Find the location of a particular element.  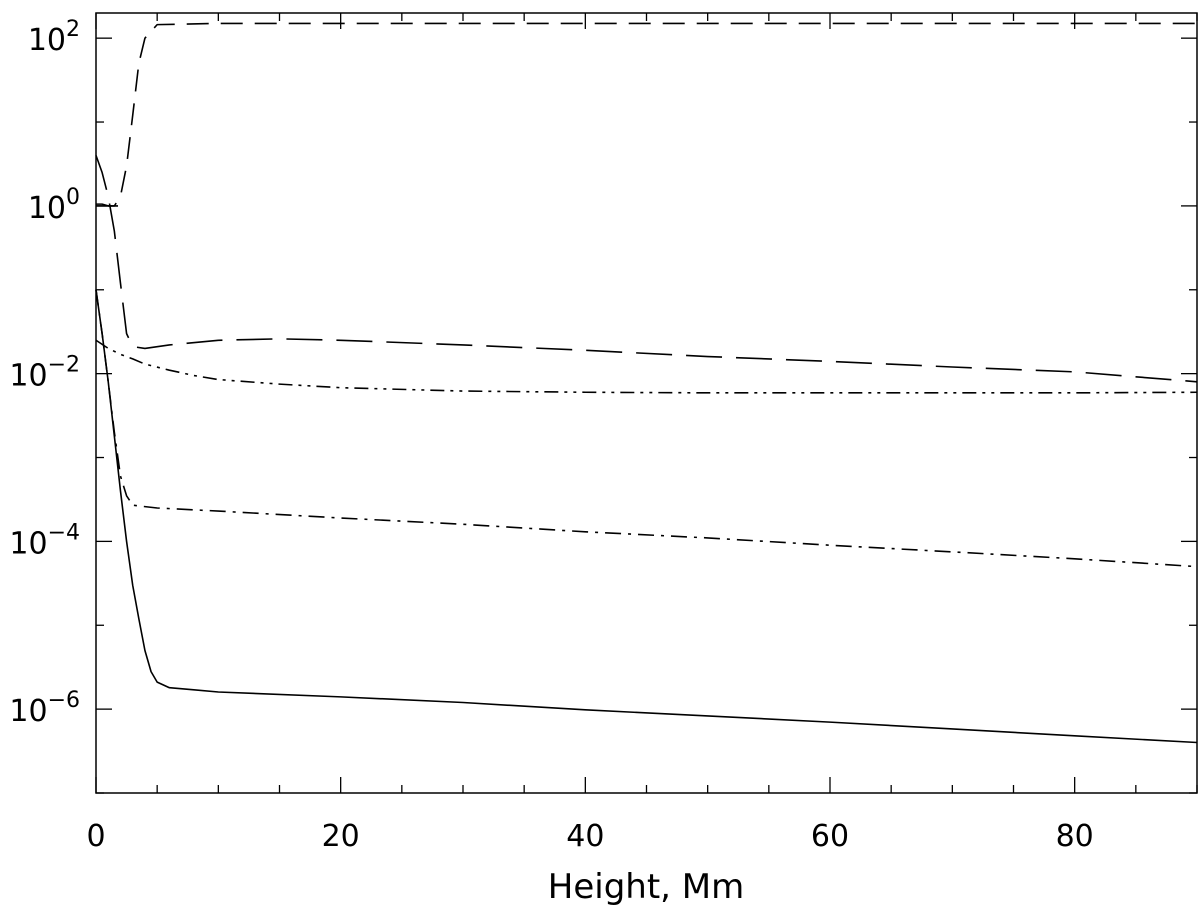

x-tick-label: 80 is located at coordinates (1075, 836).